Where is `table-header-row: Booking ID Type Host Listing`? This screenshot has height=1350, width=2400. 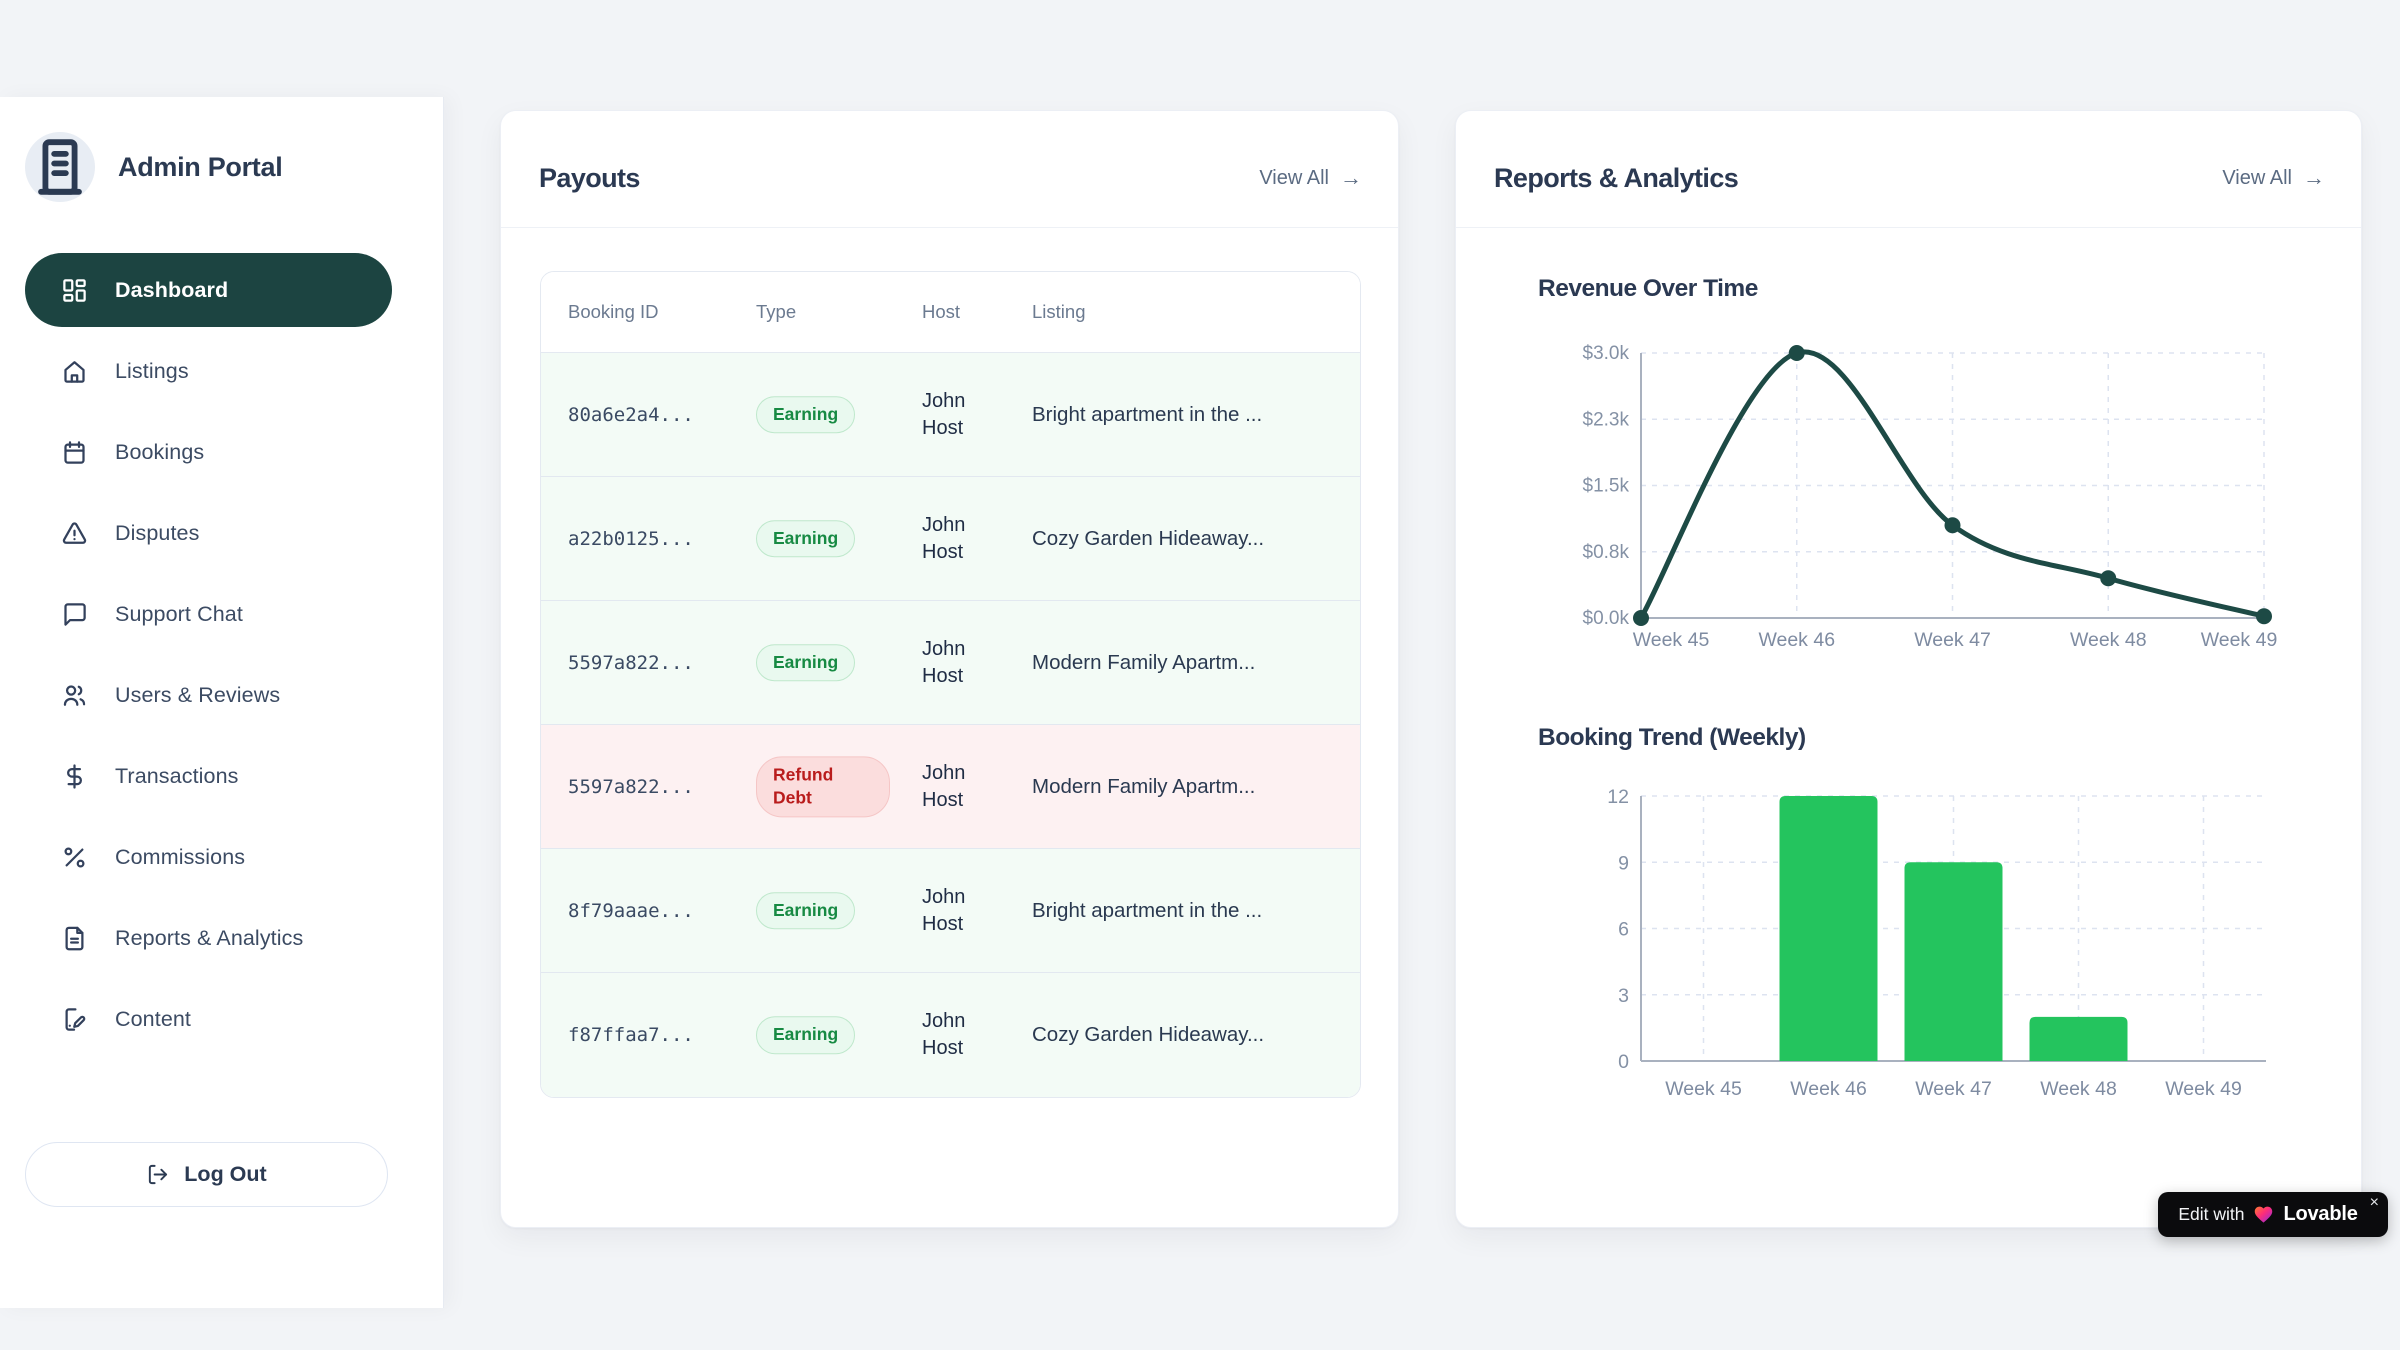 table-header-row: Booking ID Type Host Listing is located at coordinates (950, 312).